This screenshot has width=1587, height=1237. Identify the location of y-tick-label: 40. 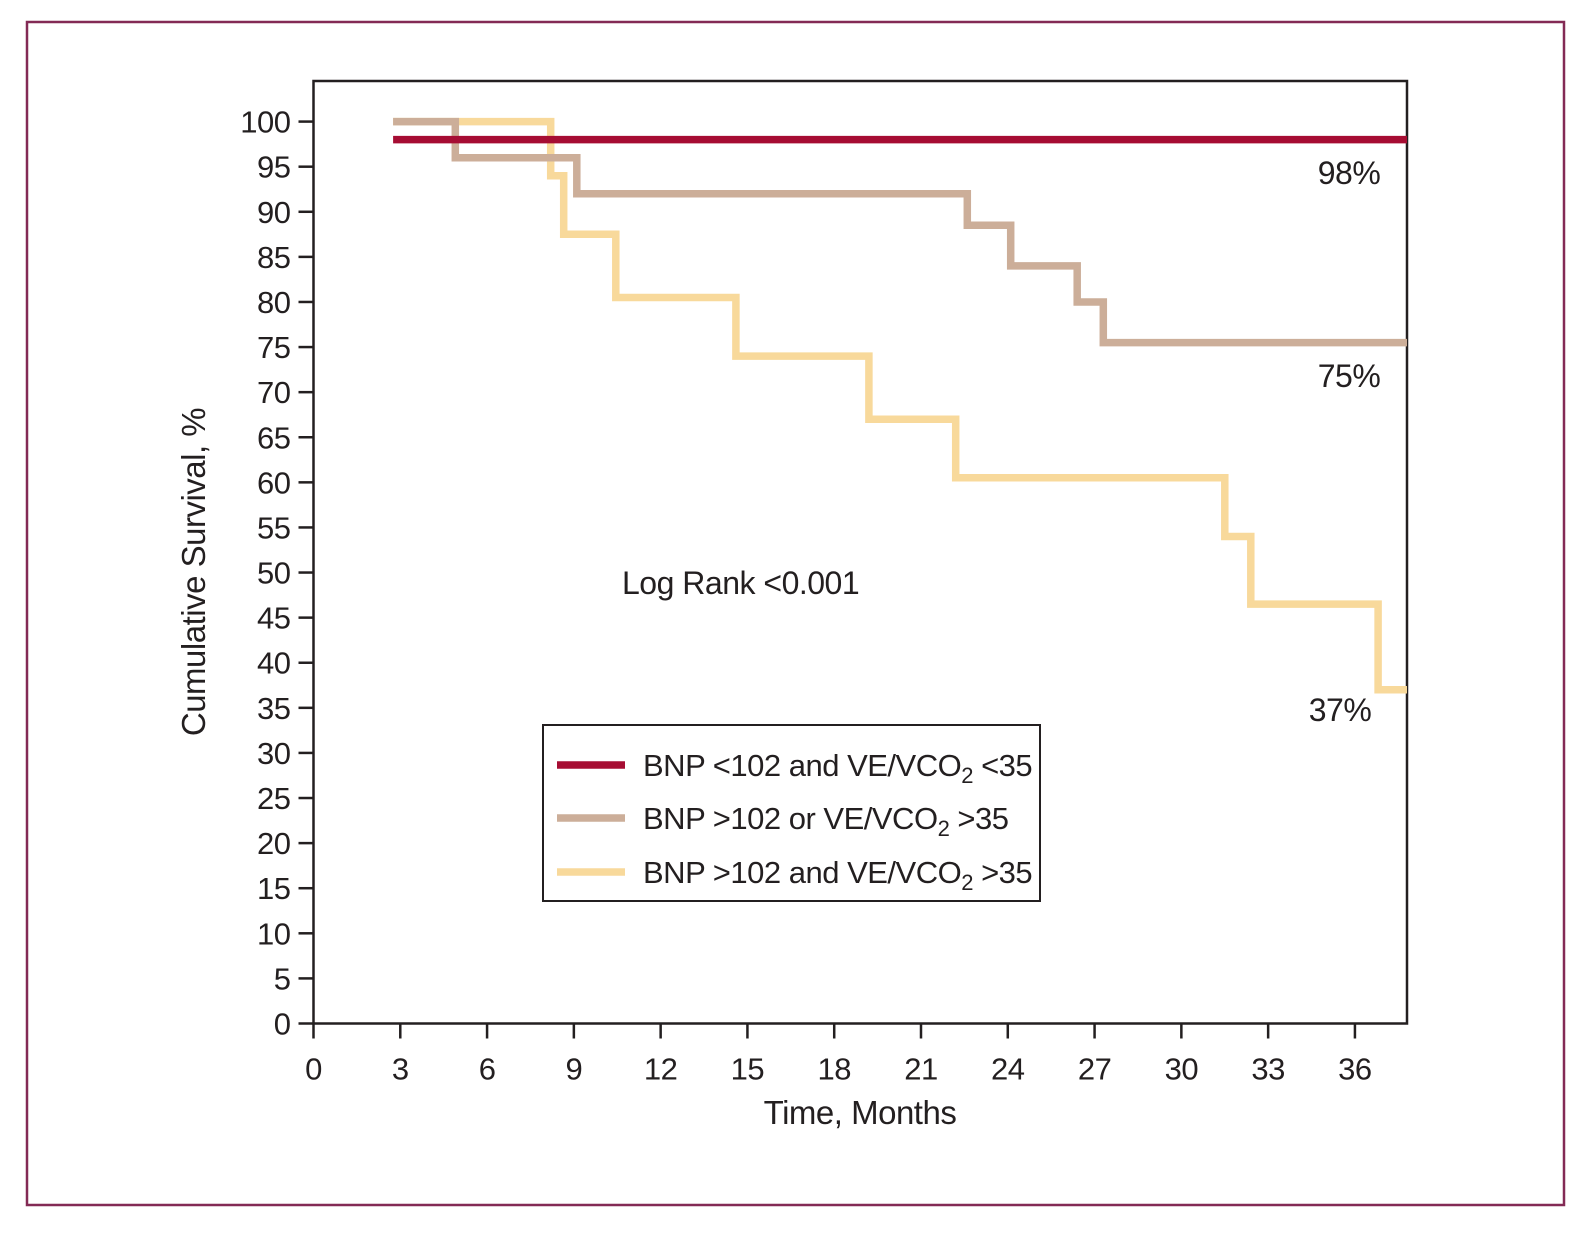
(274, 663).